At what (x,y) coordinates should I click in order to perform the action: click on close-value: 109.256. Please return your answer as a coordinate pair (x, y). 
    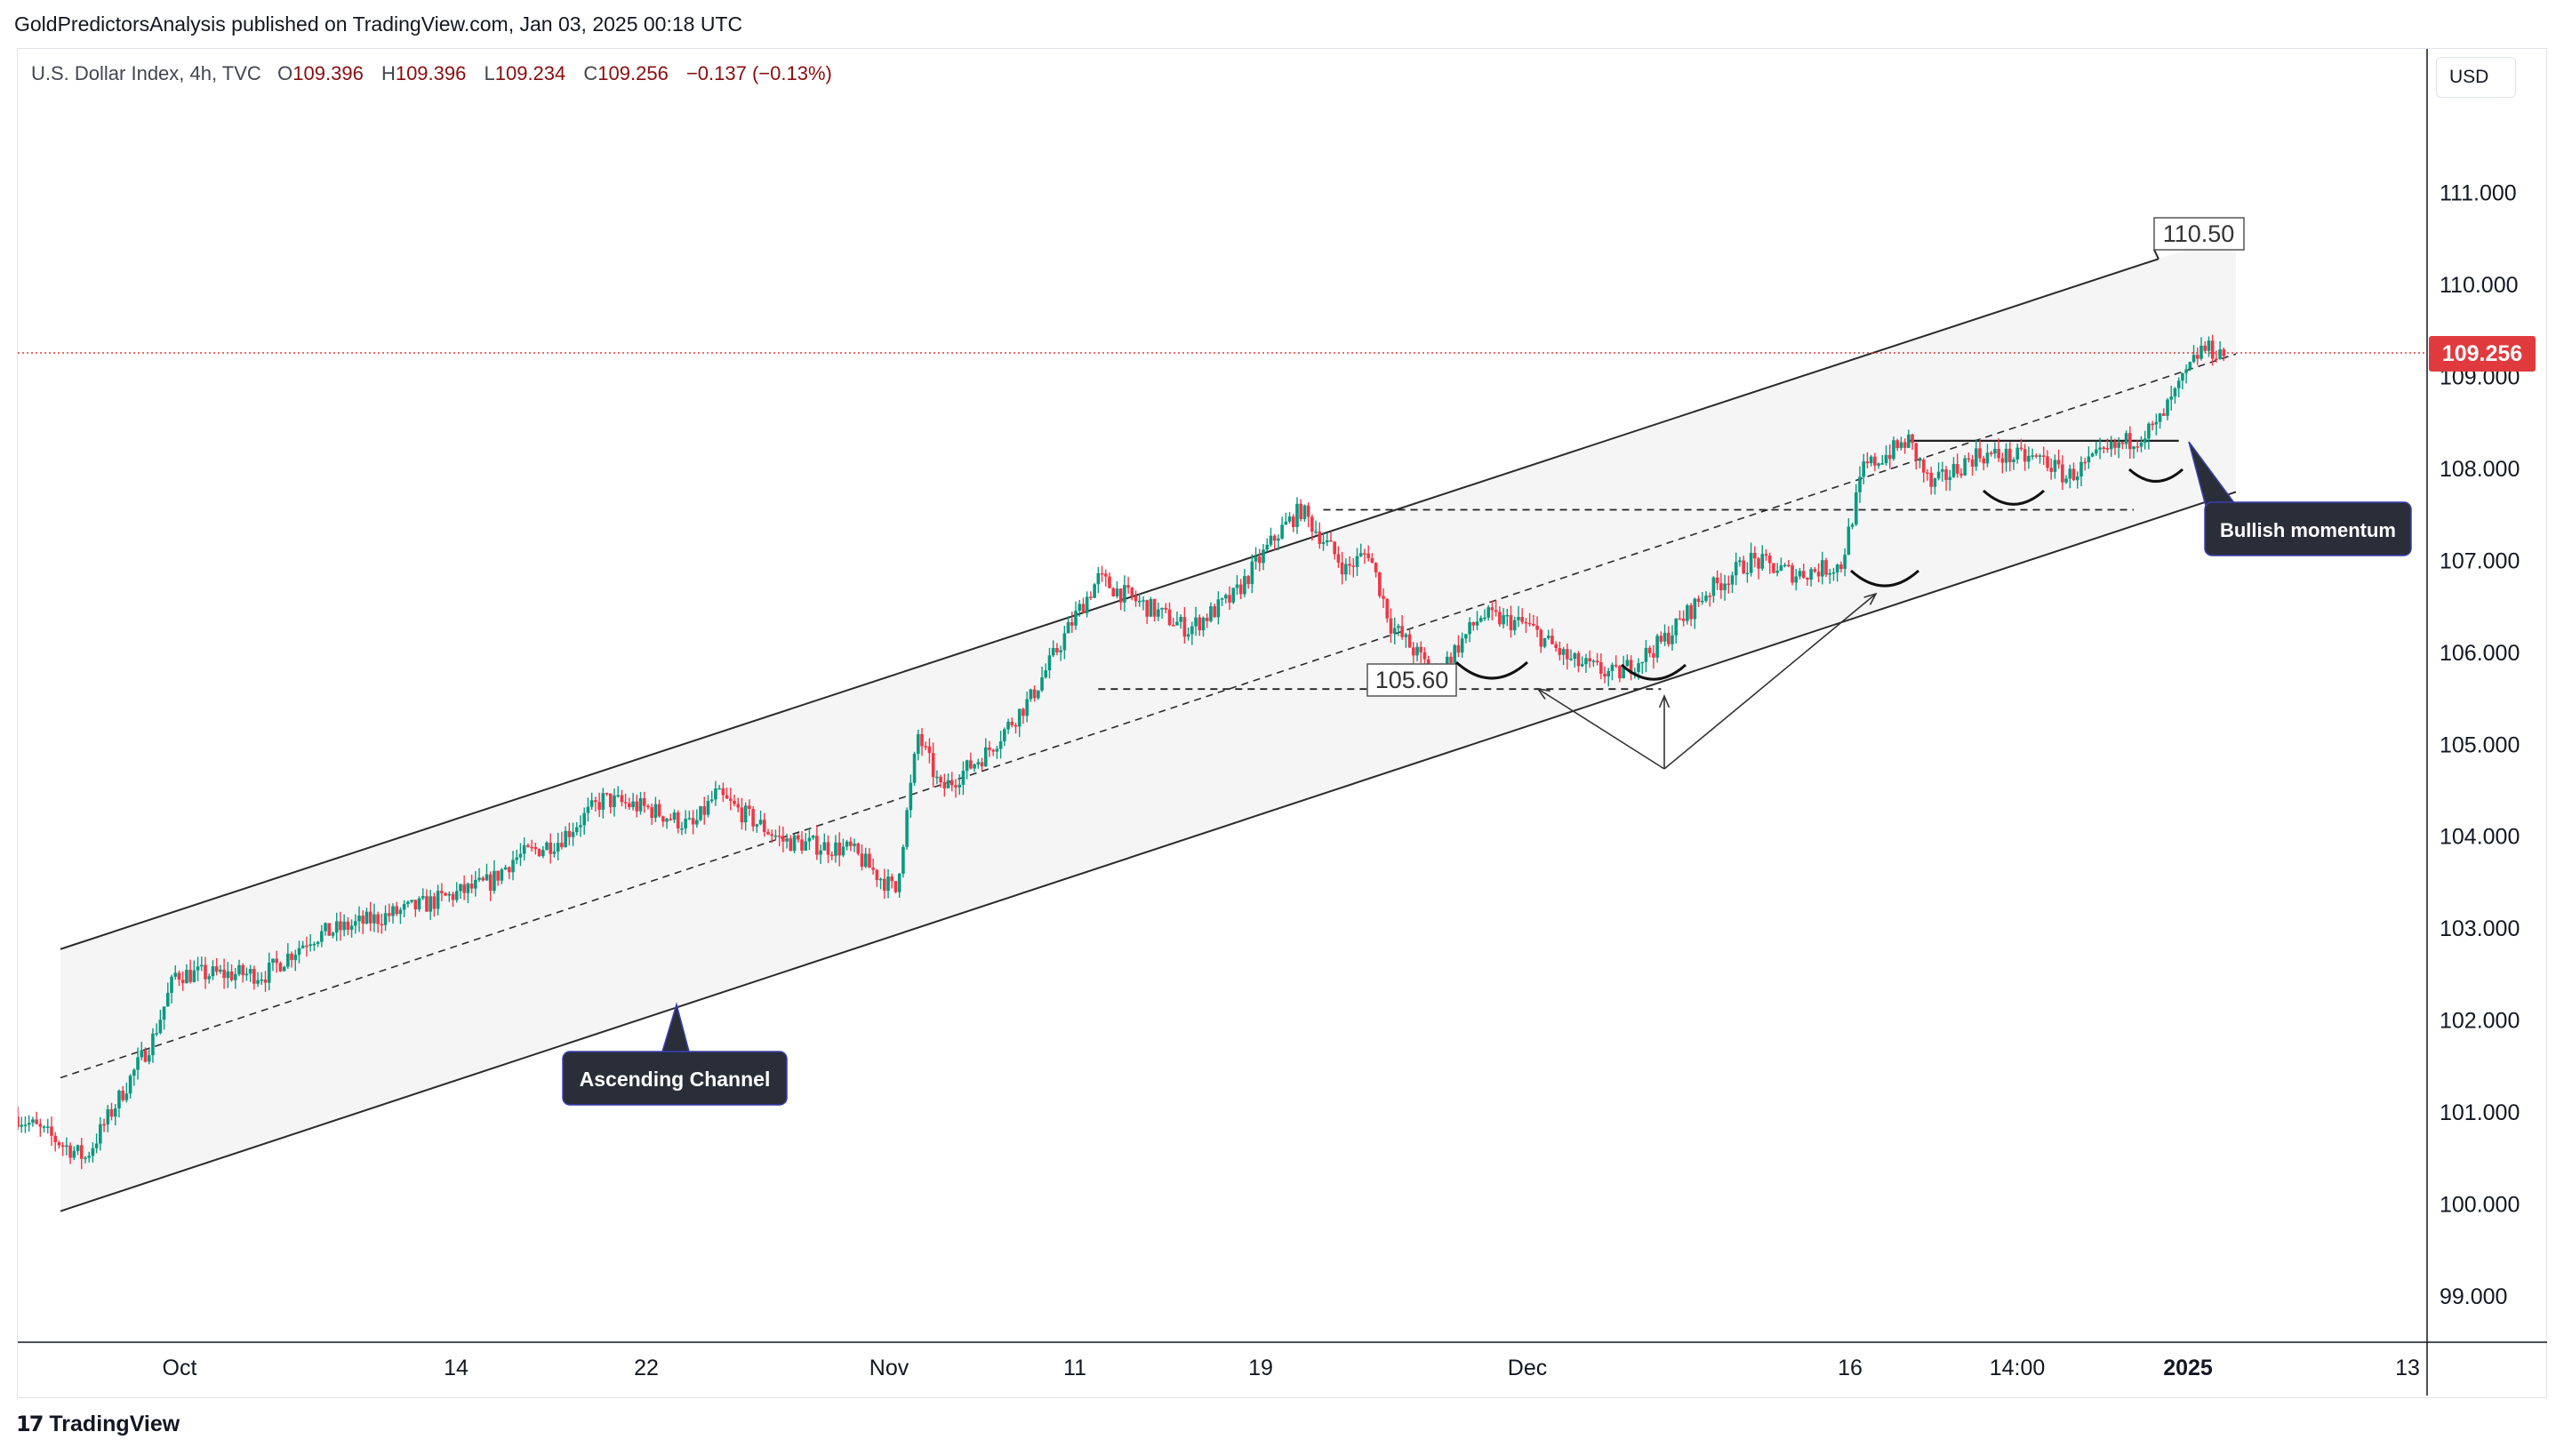
    Looking at the image, I should click on (633, 73).